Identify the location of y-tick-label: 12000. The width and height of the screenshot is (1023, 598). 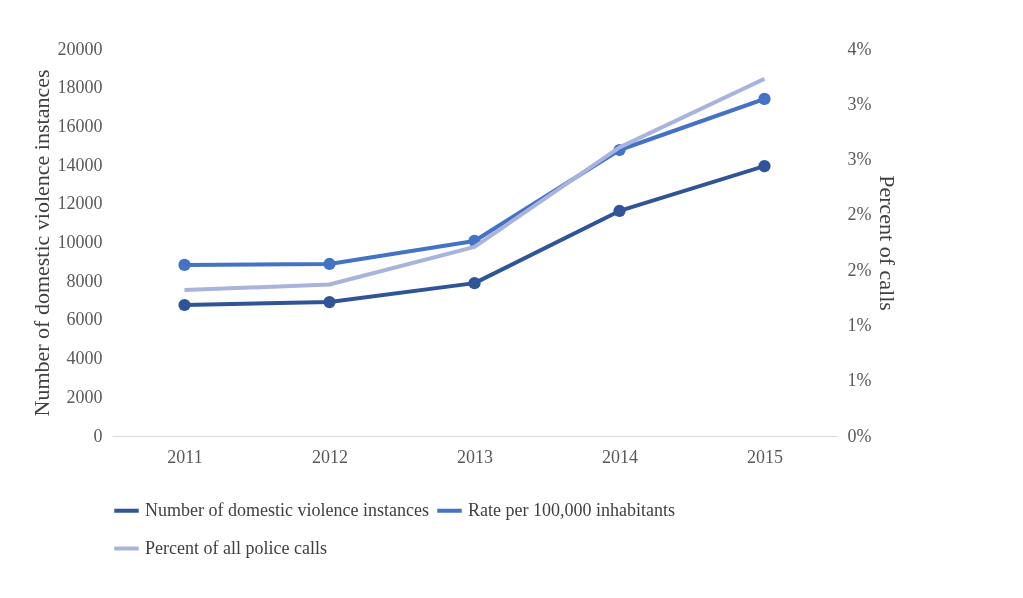
(80, 203).